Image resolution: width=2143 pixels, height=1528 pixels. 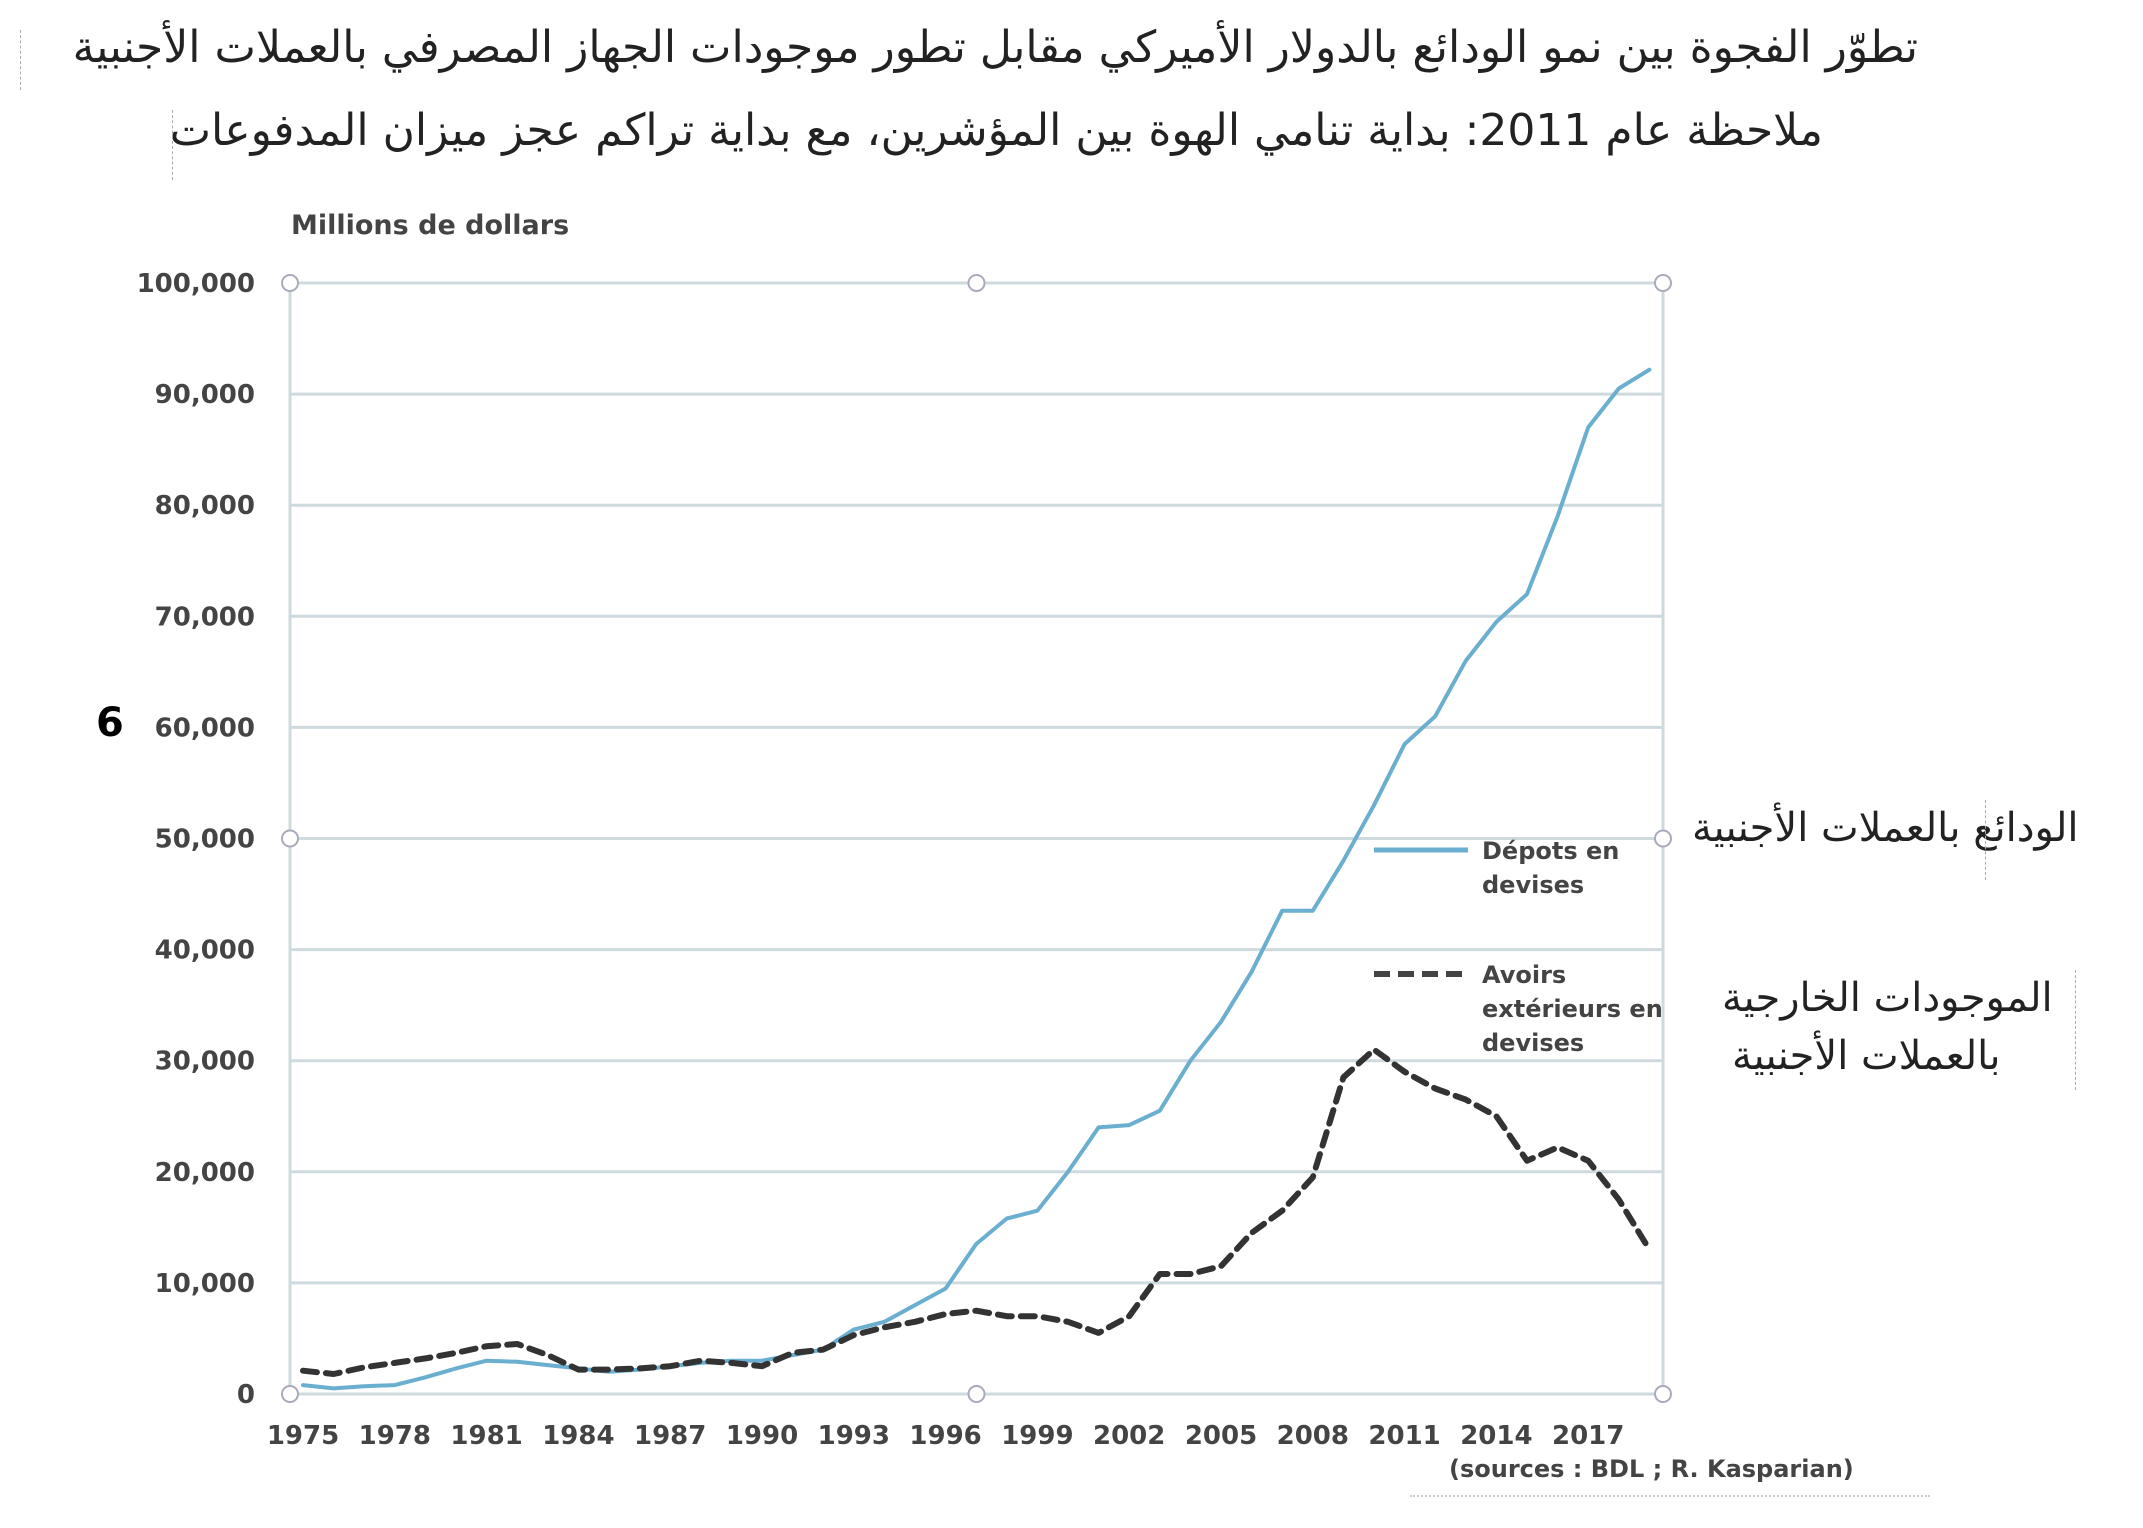 What do you see at coordinates (246, 1395) in the screenshot?
I see `y-tick-label: 0` at bounding box center [246, 1395].